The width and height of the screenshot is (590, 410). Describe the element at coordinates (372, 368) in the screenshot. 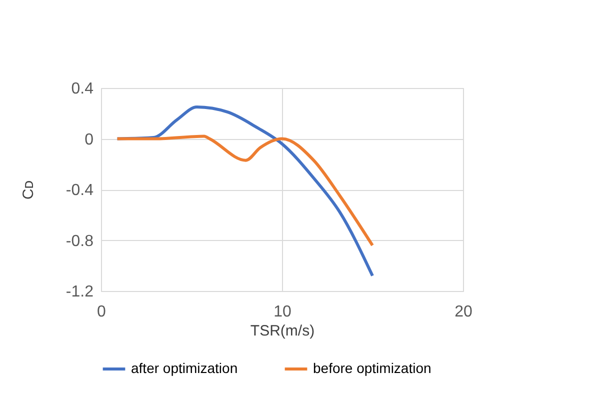

I see `legend-label: before optimization` at that location.